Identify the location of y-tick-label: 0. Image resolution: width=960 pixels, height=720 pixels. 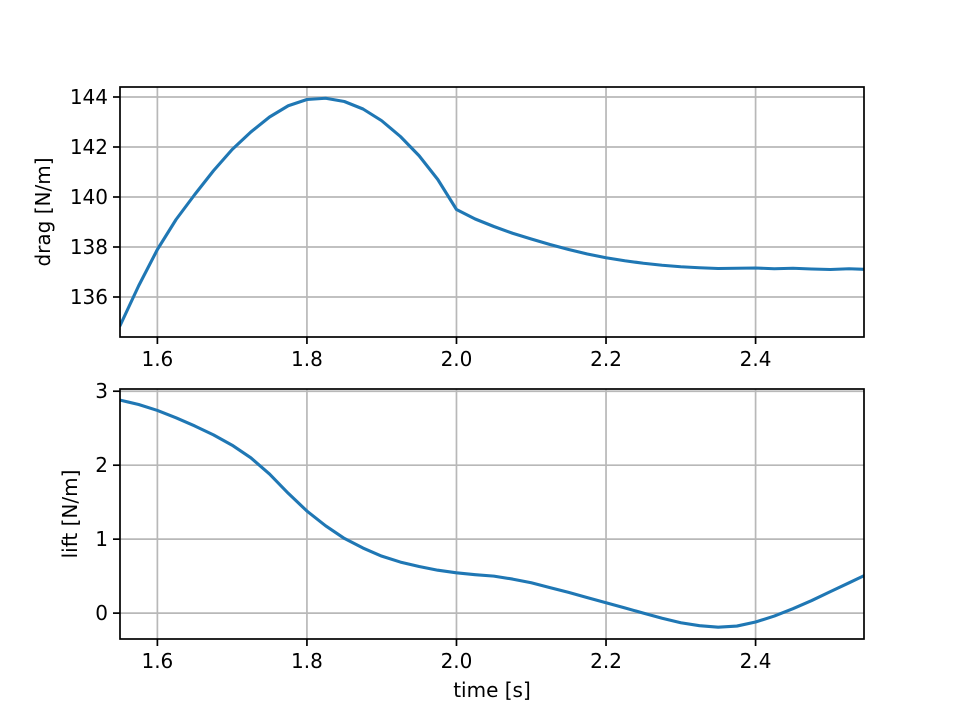
(101, 613).